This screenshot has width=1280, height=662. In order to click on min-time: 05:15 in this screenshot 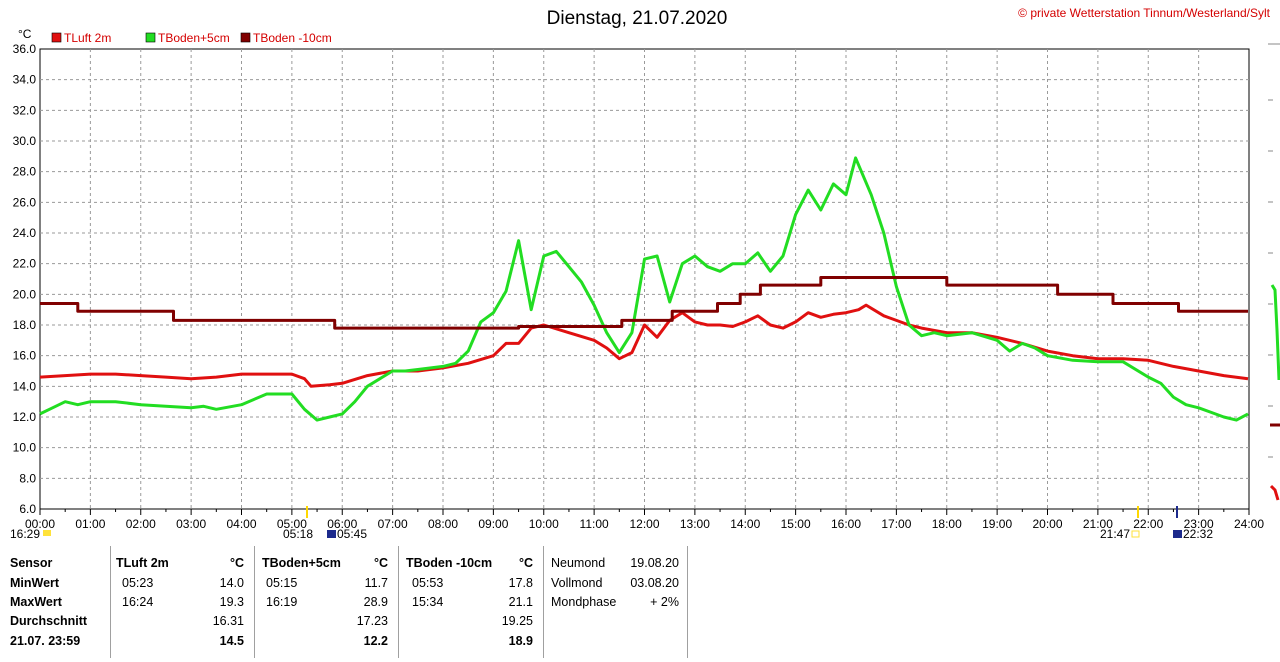, I will do `click(282, 583)`.